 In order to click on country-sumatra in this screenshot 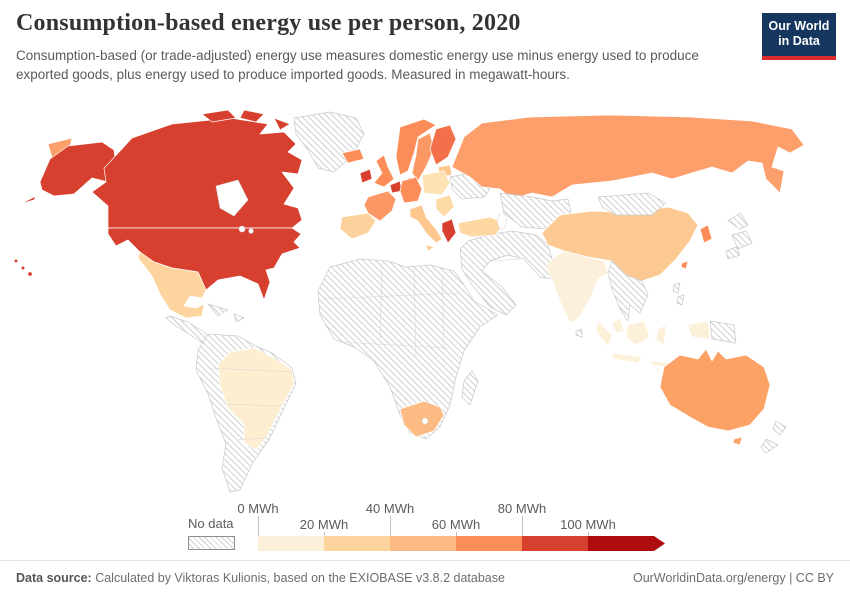, I will do `click(604, 334)`.